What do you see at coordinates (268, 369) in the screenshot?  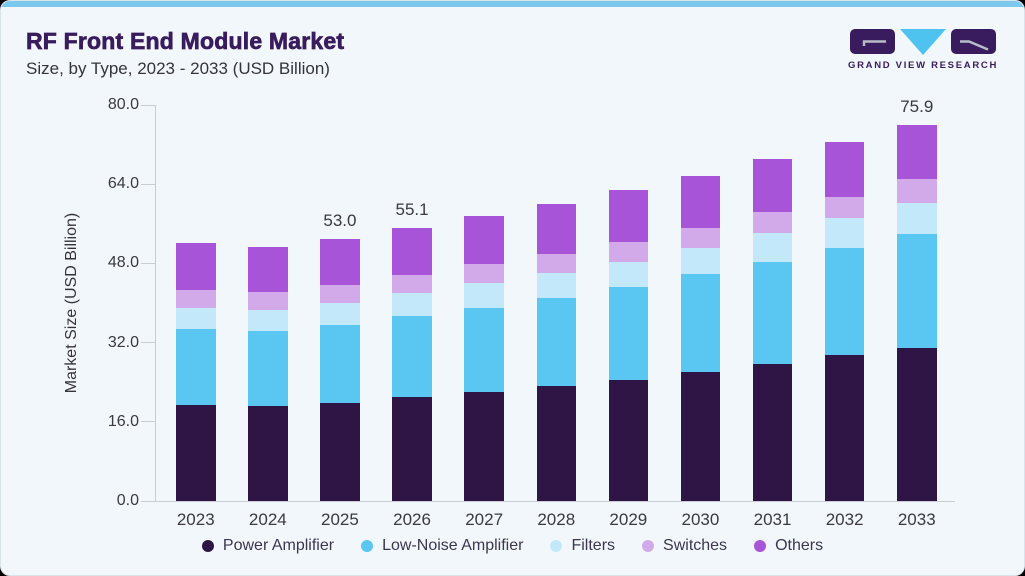 I see `bar-segment-2024-low-noise-amplifier` at bounding box center [268, 369].